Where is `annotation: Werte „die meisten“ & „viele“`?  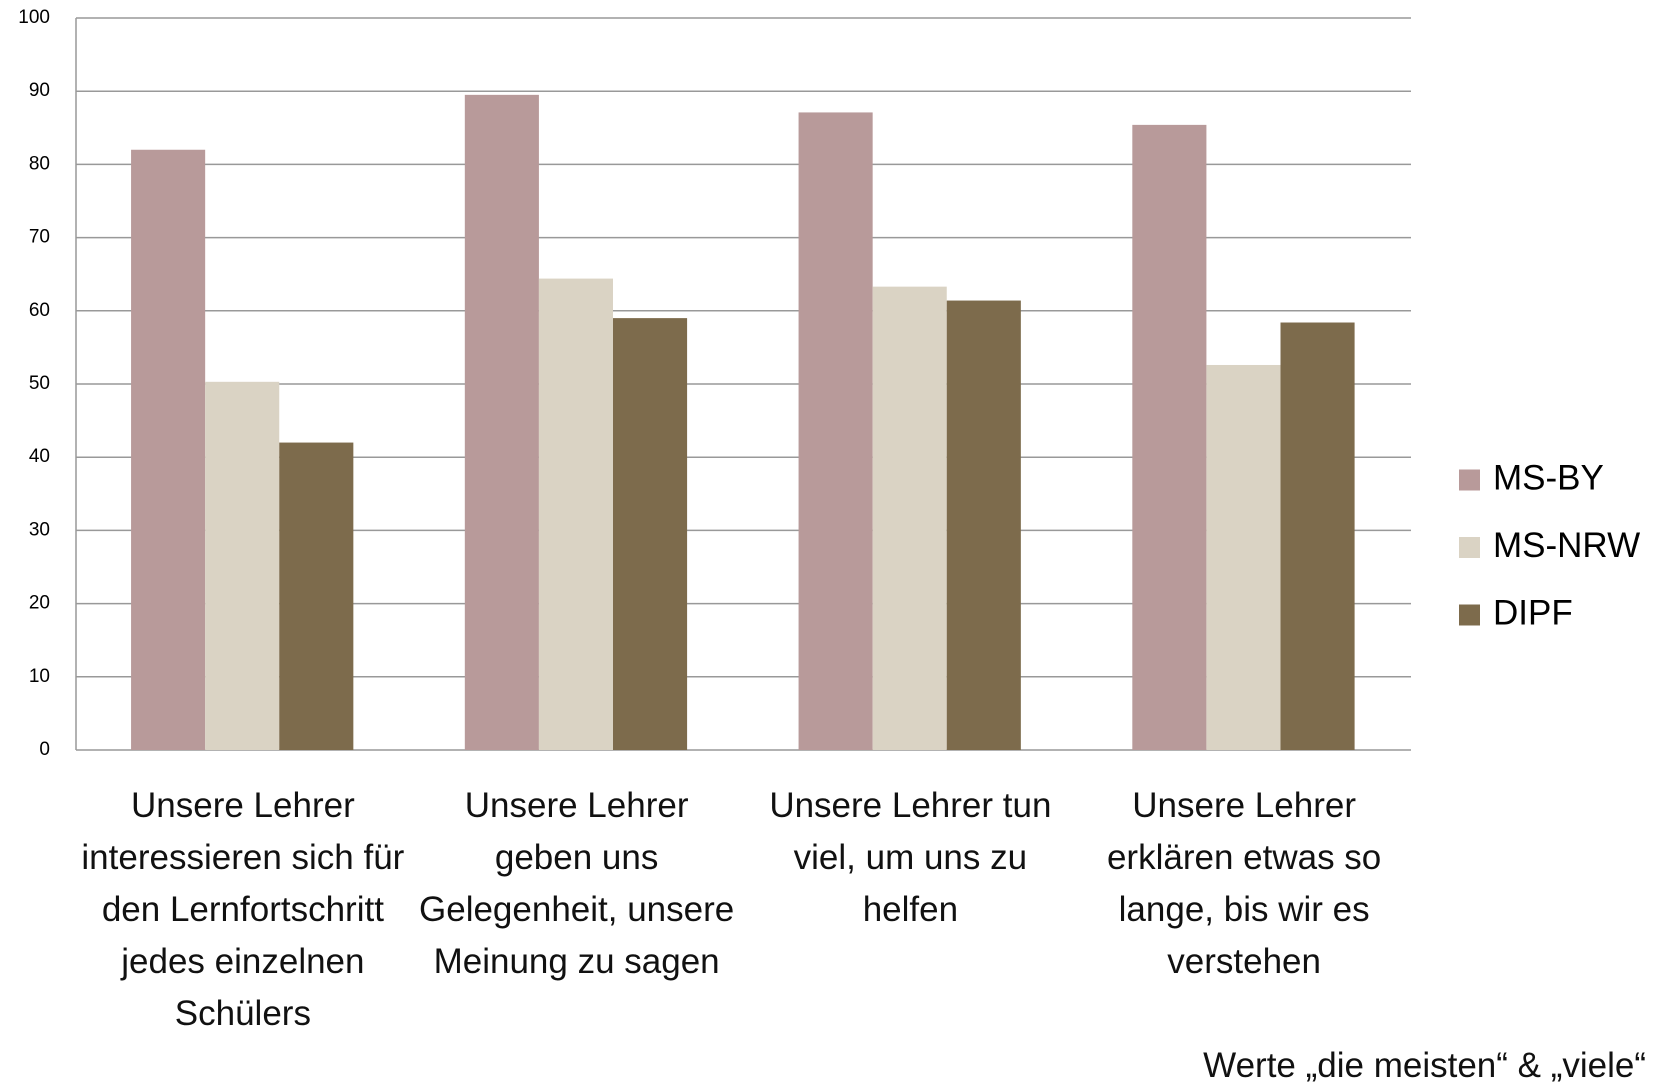 annotation: Werte „die meisten“ & „viele“ is located at coordinates (1424, 1065).